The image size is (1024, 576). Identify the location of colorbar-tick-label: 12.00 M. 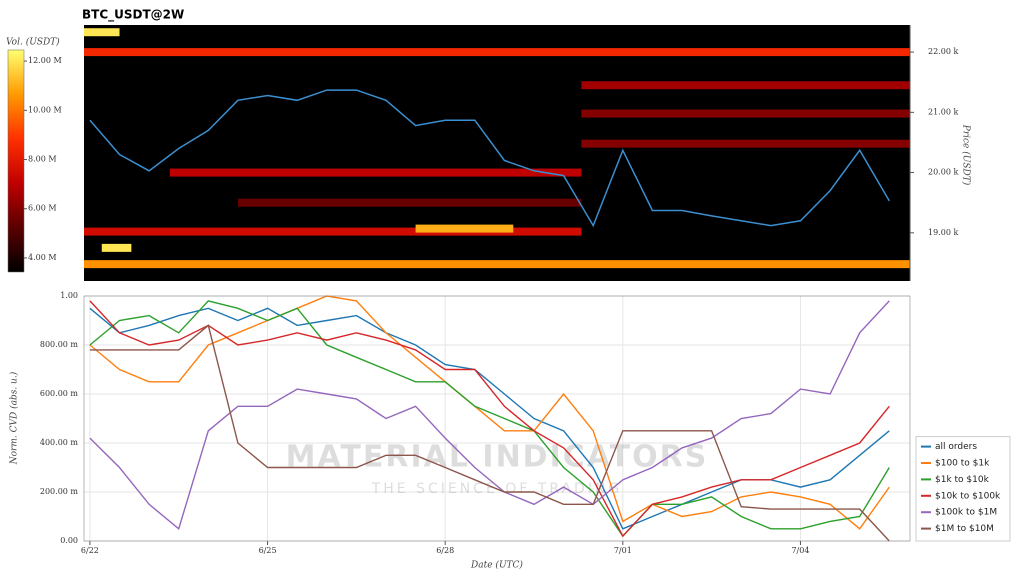
(45, 60).